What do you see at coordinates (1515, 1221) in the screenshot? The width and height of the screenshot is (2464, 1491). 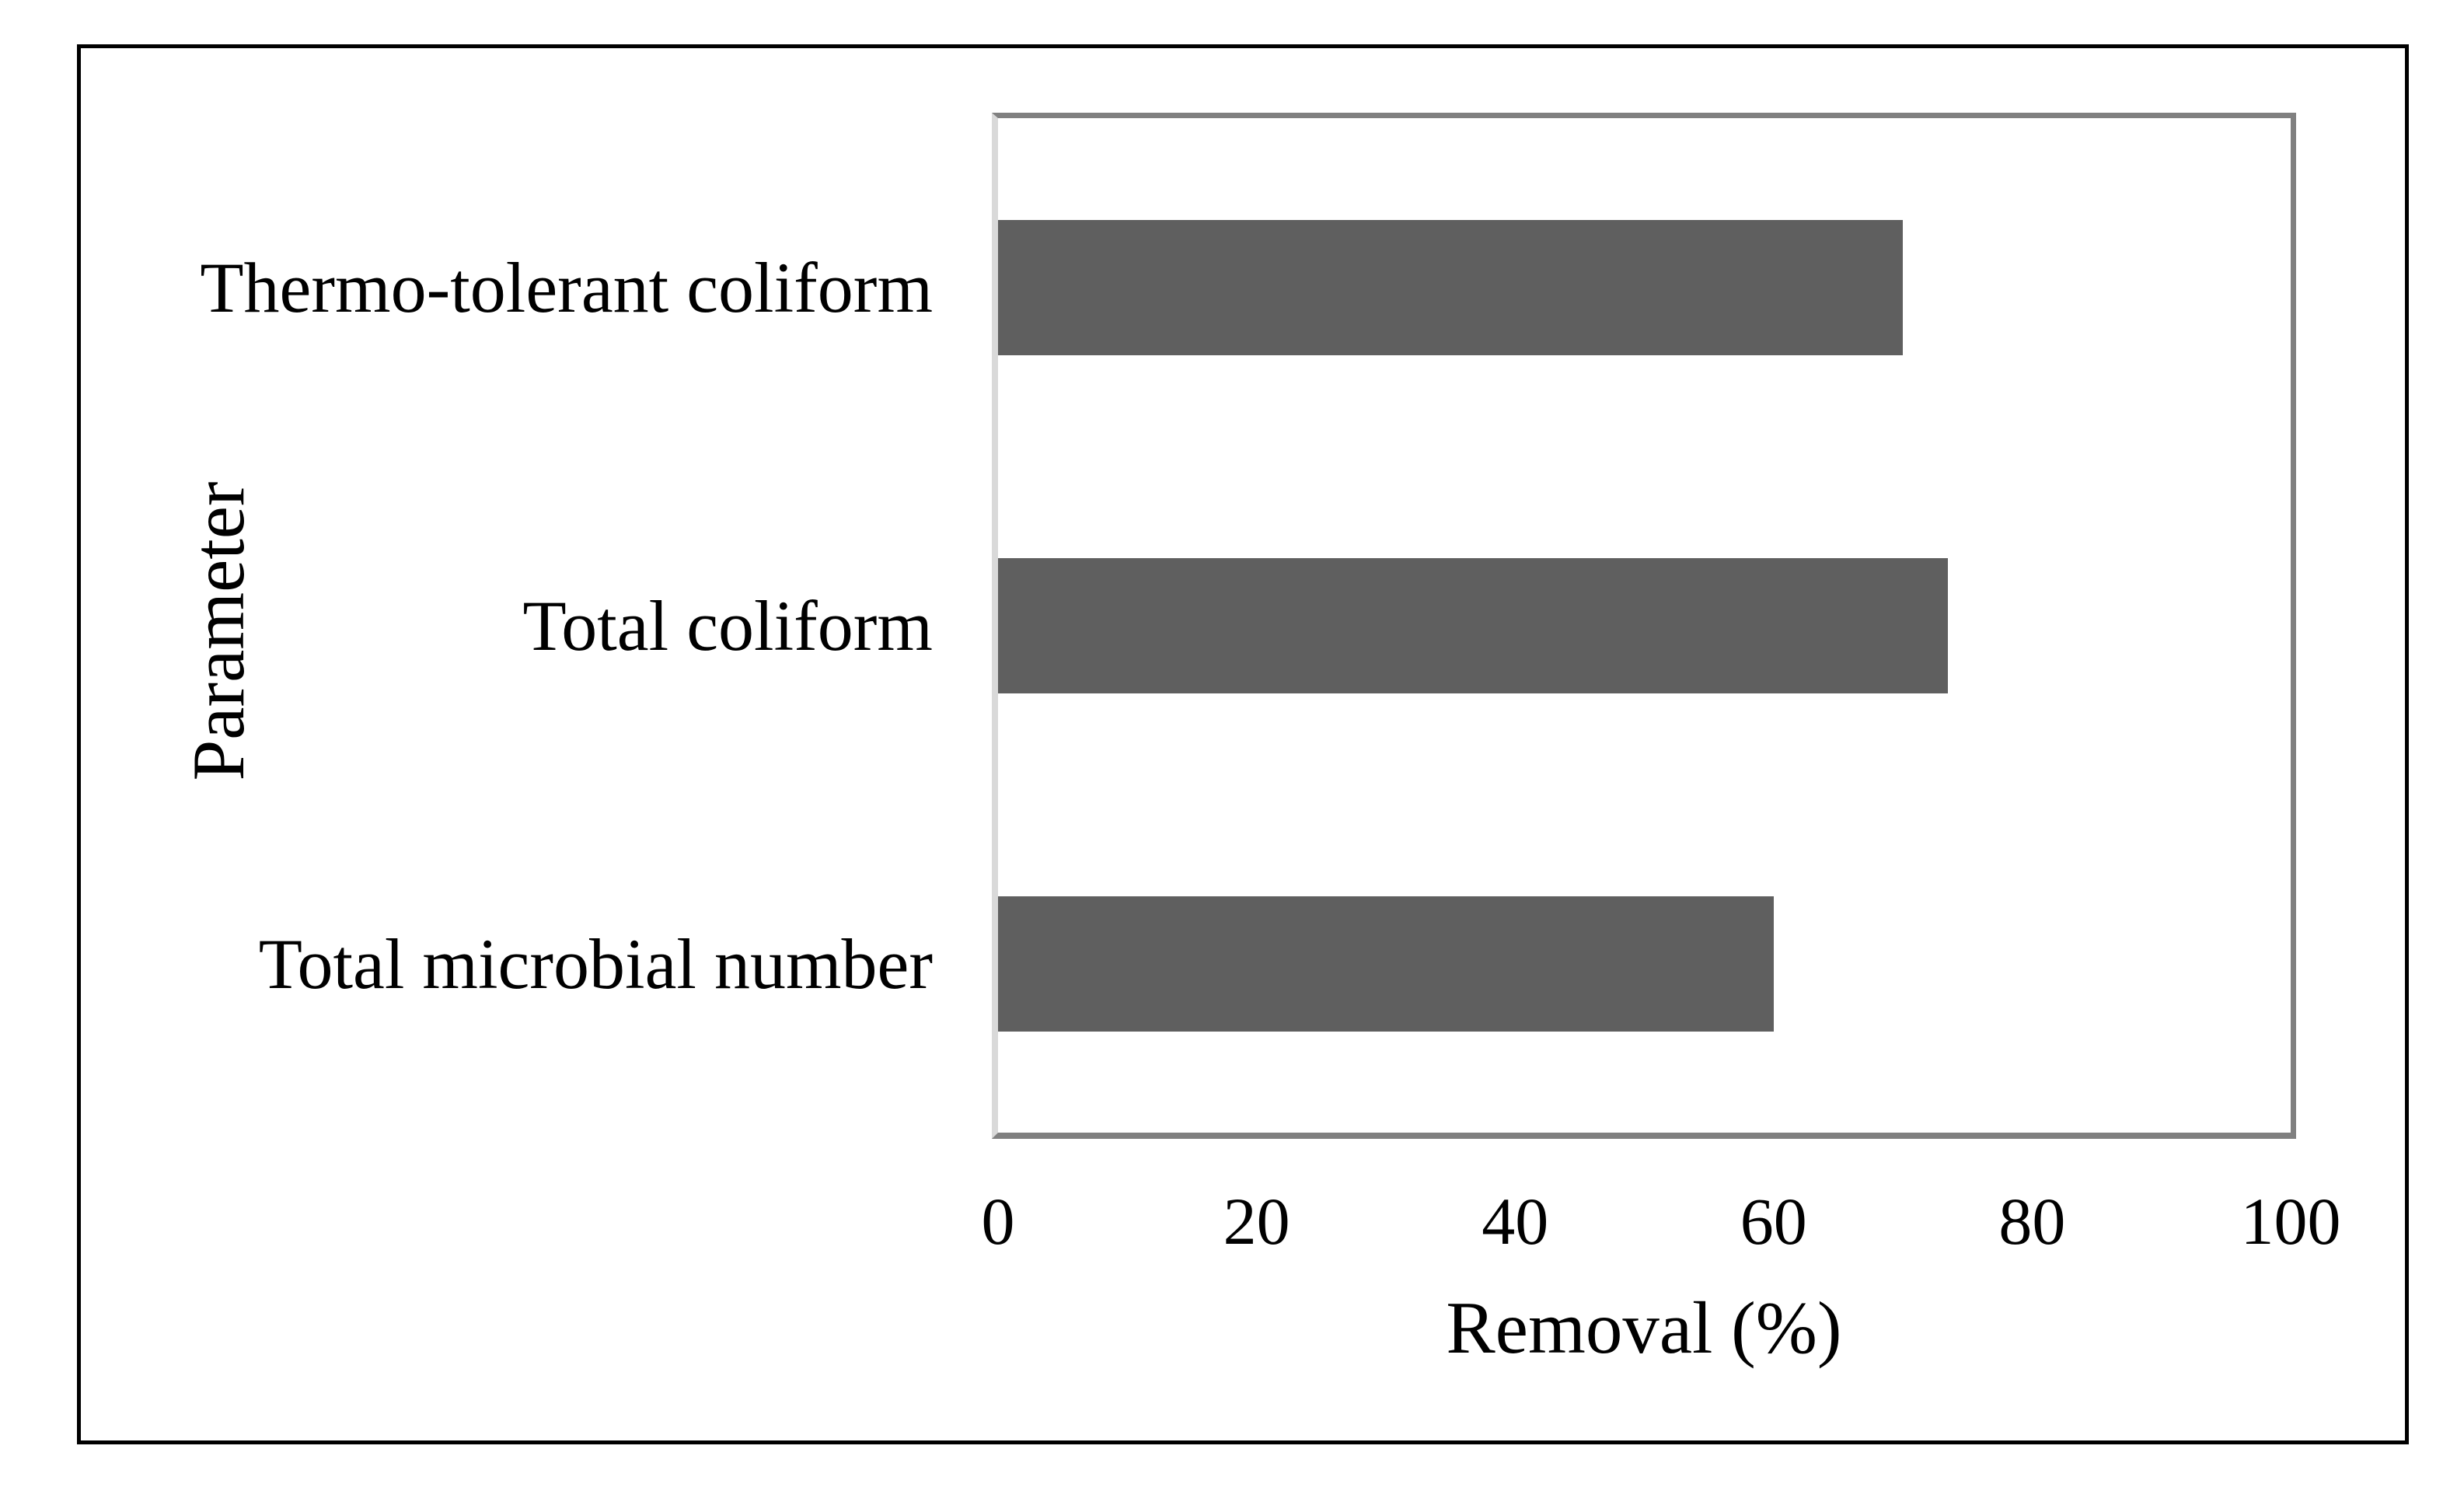 I see `x-tick-label-40: 40` at bounding box center [1515, 1221].